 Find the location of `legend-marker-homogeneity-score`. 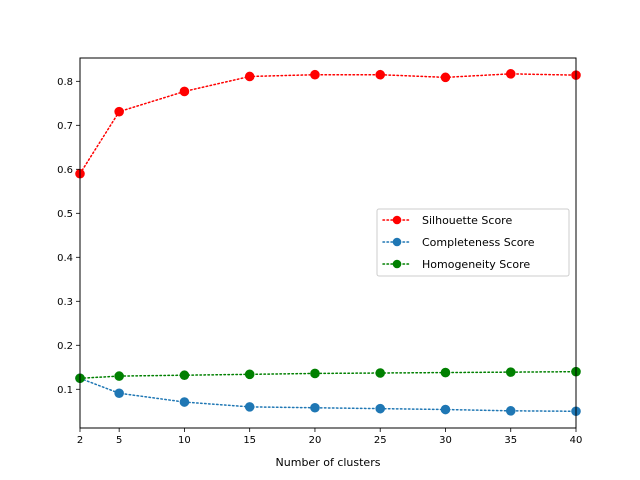

legend-marker-homogeneity-score is located at coordinates (397, 264).